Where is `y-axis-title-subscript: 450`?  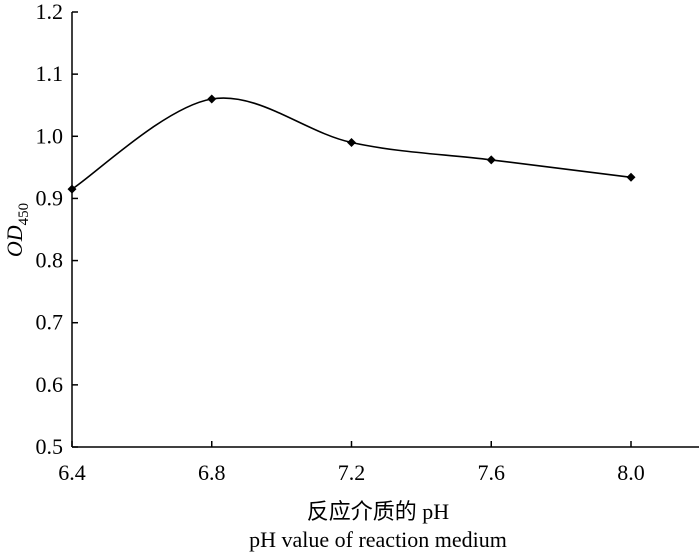 y-axis-title-subscript: 450 is located at coordinates (24, 214).